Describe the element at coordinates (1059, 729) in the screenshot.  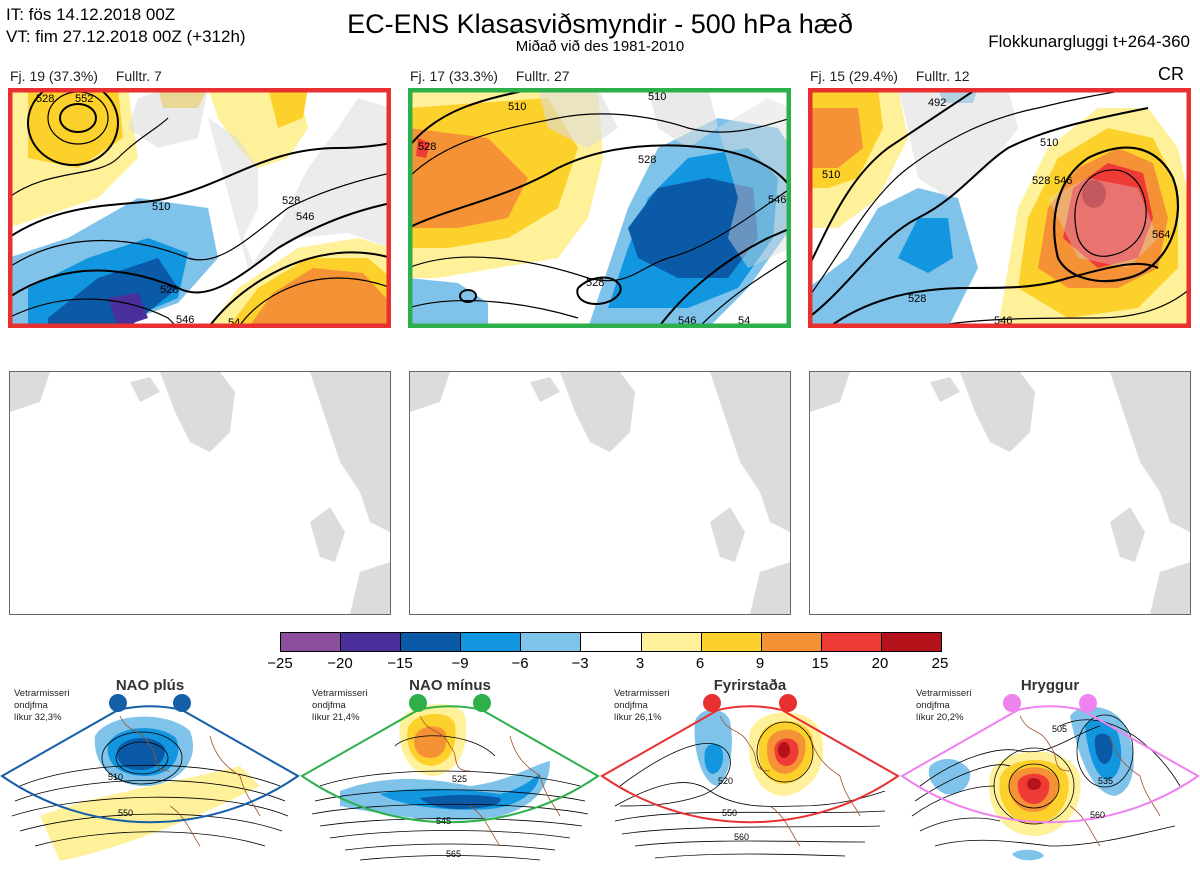
I see `regime-contour-label: 505` at that location.